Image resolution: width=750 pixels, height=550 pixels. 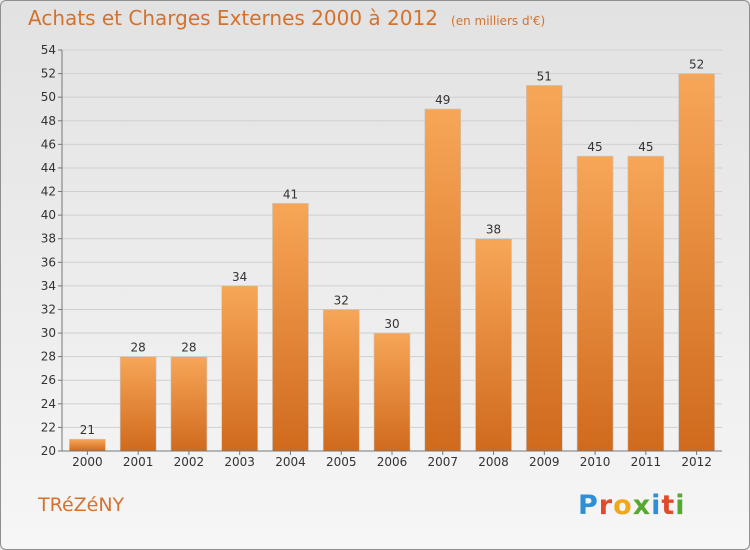 What do you see at coordinates (668, 505) in the screenshot?
I see `logo-letter: t` at bounding box center [668, 505].